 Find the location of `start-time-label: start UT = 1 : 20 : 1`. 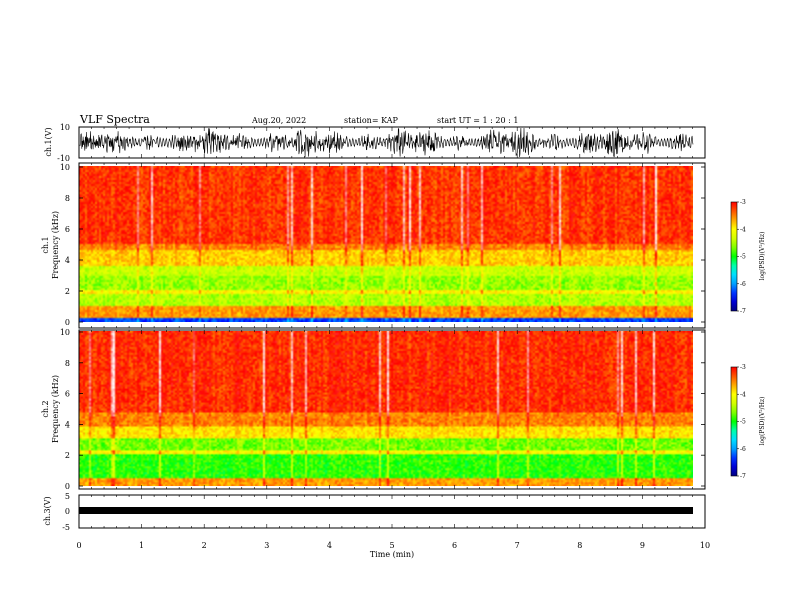

start-time-label: start UT = 1 : 20 : 1 is located at coordinates (477, 120).